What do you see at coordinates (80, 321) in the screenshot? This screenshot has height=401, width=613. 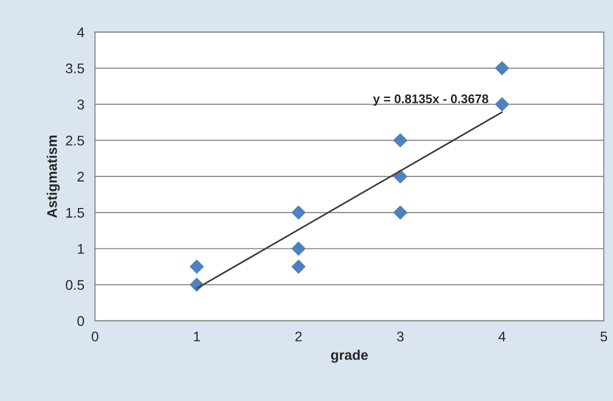 I see `y-tick-label: 0` at bounding box center [80, 321].